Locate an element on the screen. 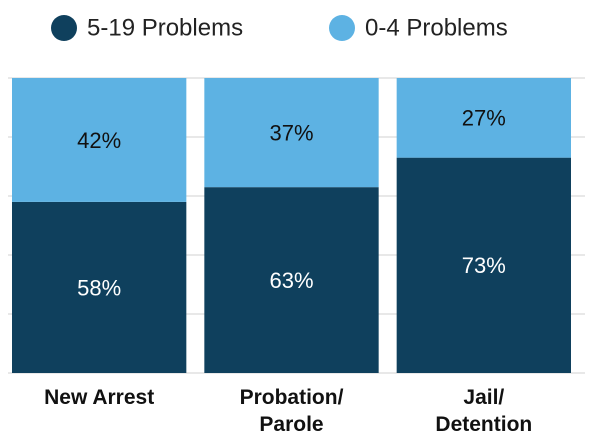  value-label: 73% is located at coordinates (484, 265).